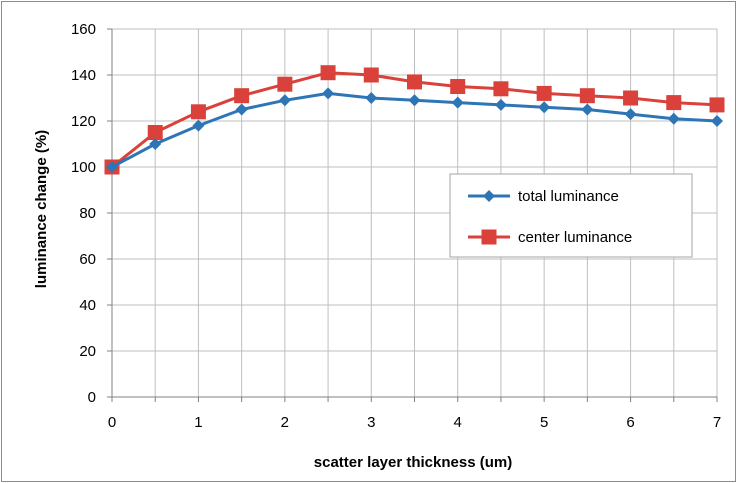 This screenshot has height=483, width=737. Describe the element at coordinates (83, 75) in the screenshot. I see `y-tick-label: 140` at that location.